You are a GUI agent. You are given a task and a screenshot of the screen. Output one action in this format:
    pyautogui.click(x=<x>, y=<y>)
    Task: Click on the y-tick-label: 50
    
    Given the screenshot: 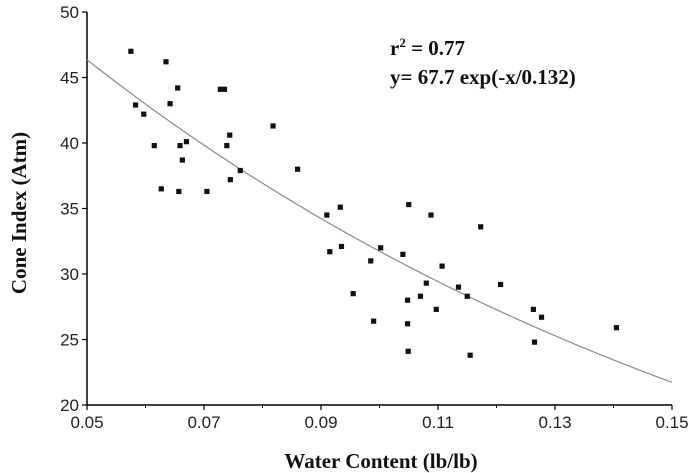 What is the action you would take?
    pyautogui.click(x=69, y=12)
    